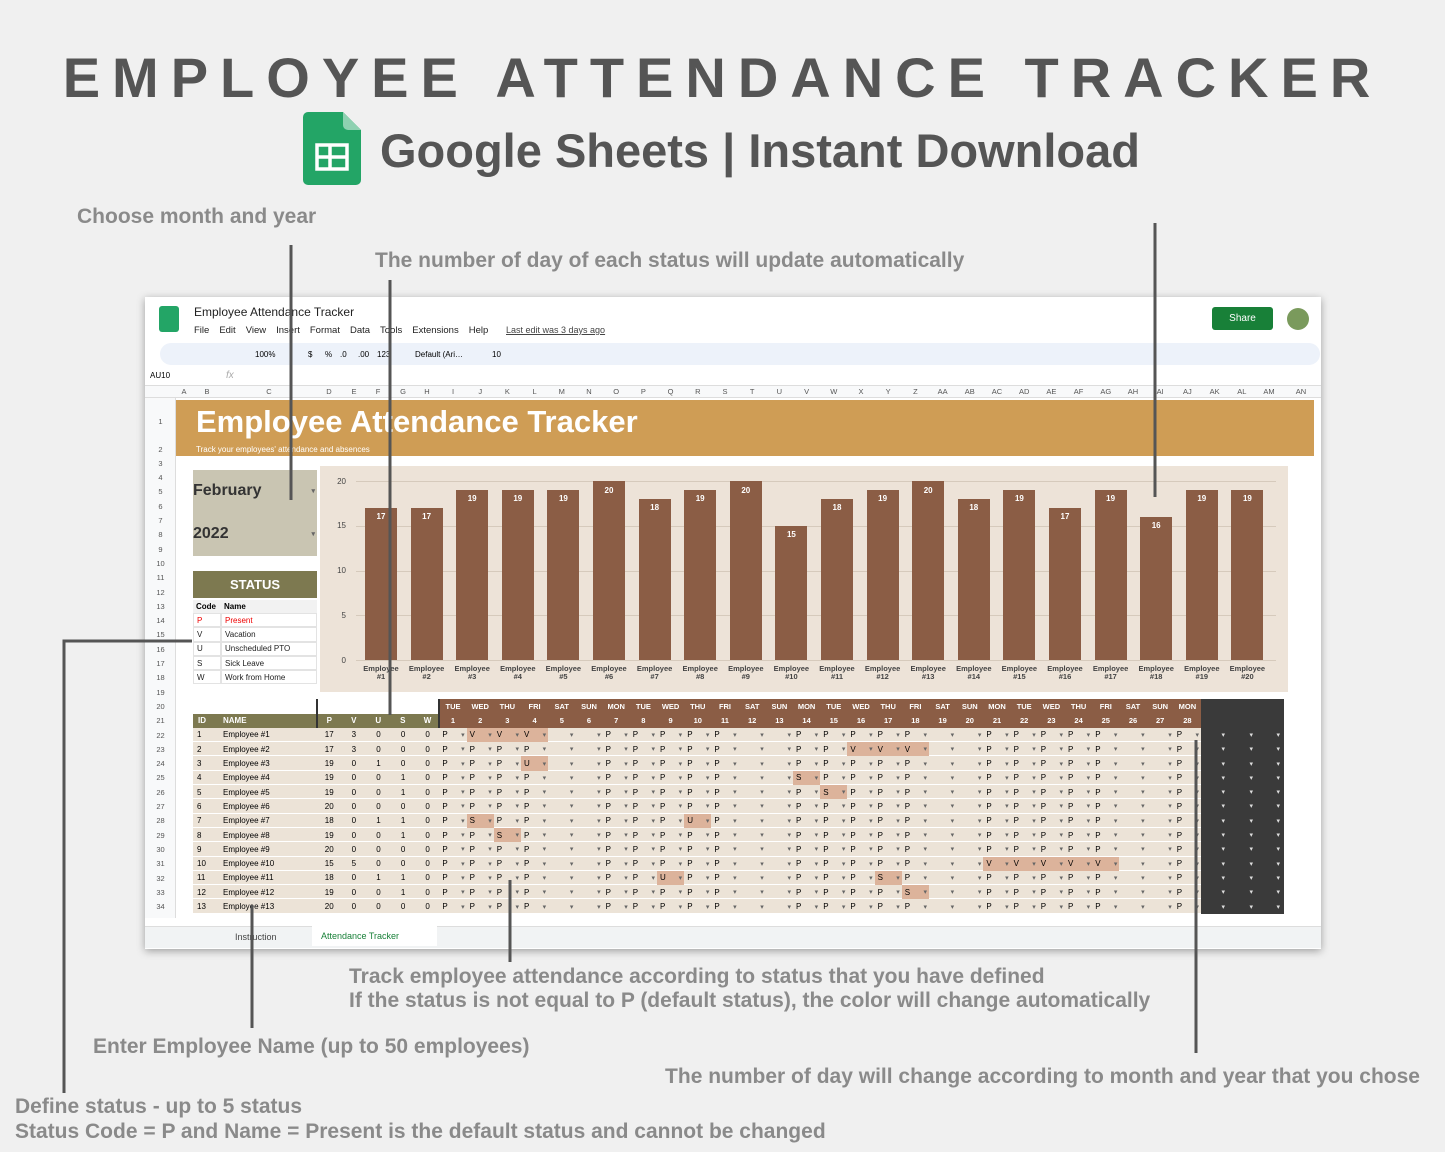 The image size is (1445, 1152). I want to click on menu-item: Edit, so click(227, 330).